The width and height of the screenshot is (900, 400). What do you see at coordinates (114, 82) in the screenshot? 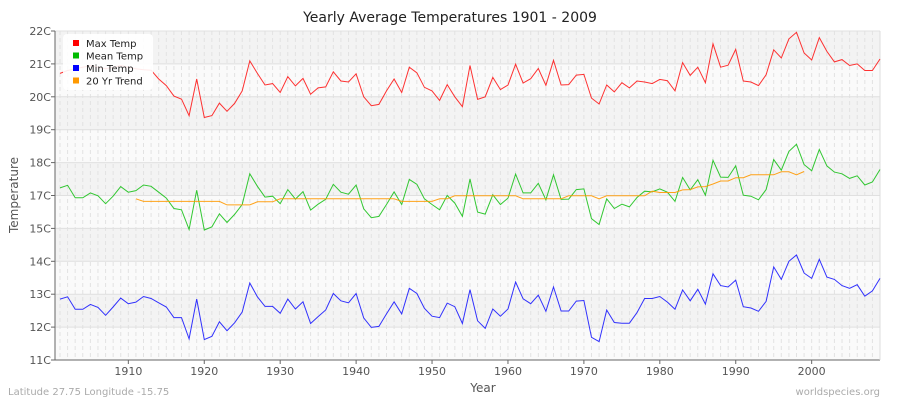
I see `legend-label: 20 Yr Trend` at bounding box center [114, 82].